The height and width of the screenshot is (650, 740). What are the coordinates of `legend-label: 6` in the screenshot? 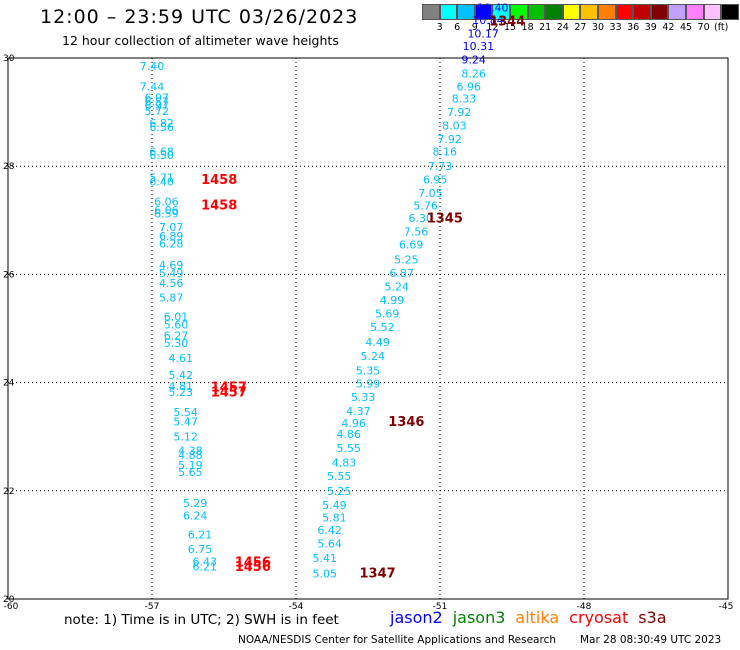 It's located at (457, 27).